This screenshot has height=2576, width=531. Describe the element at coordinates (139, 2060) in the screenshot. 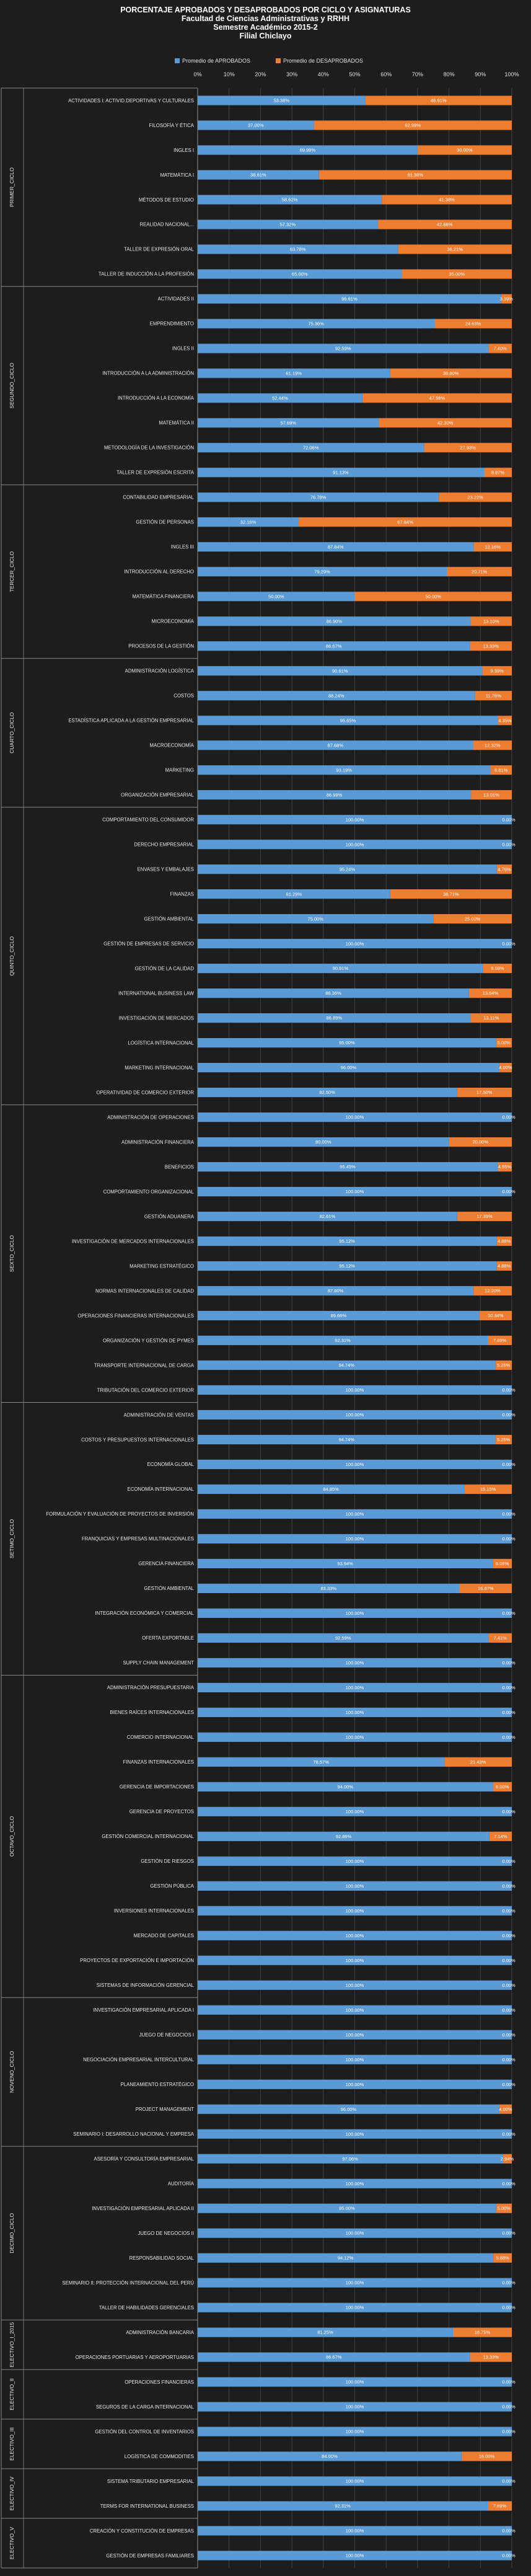

I see `category-label: NEGOCIACIÓN EMPRESARIAL INTERCULTURAL` at that location.